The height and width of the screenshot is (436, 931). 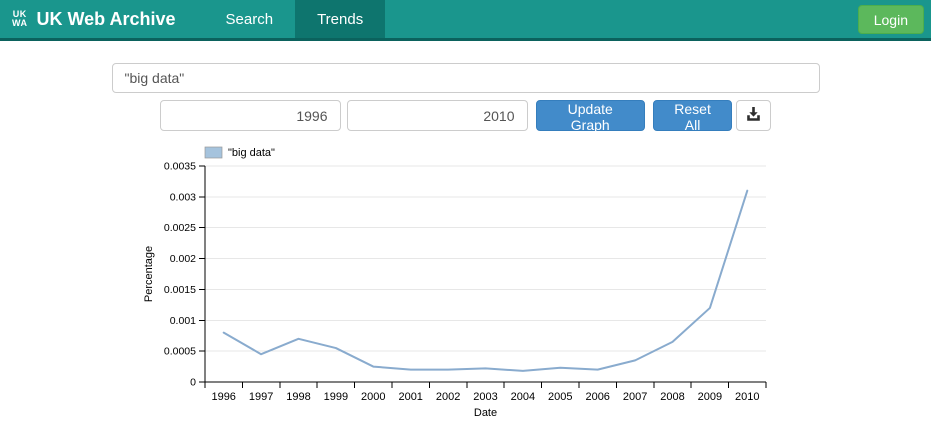 I want to click on svg-text: 0.0005, so click(x=180, y=352).